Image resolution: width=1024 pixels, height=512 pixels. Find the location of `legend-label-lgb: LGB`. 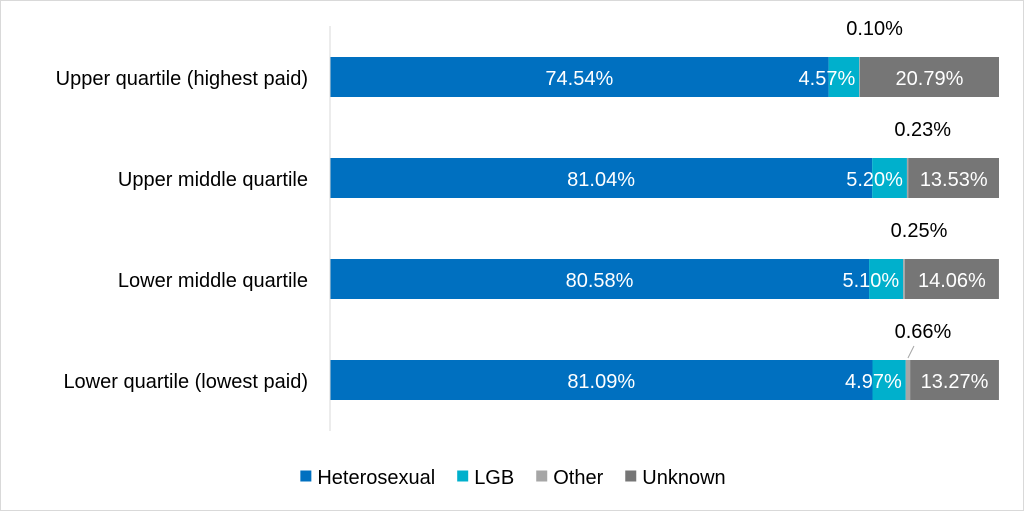

legend-label-lgb: LGB is located at coordinates (494, 478).